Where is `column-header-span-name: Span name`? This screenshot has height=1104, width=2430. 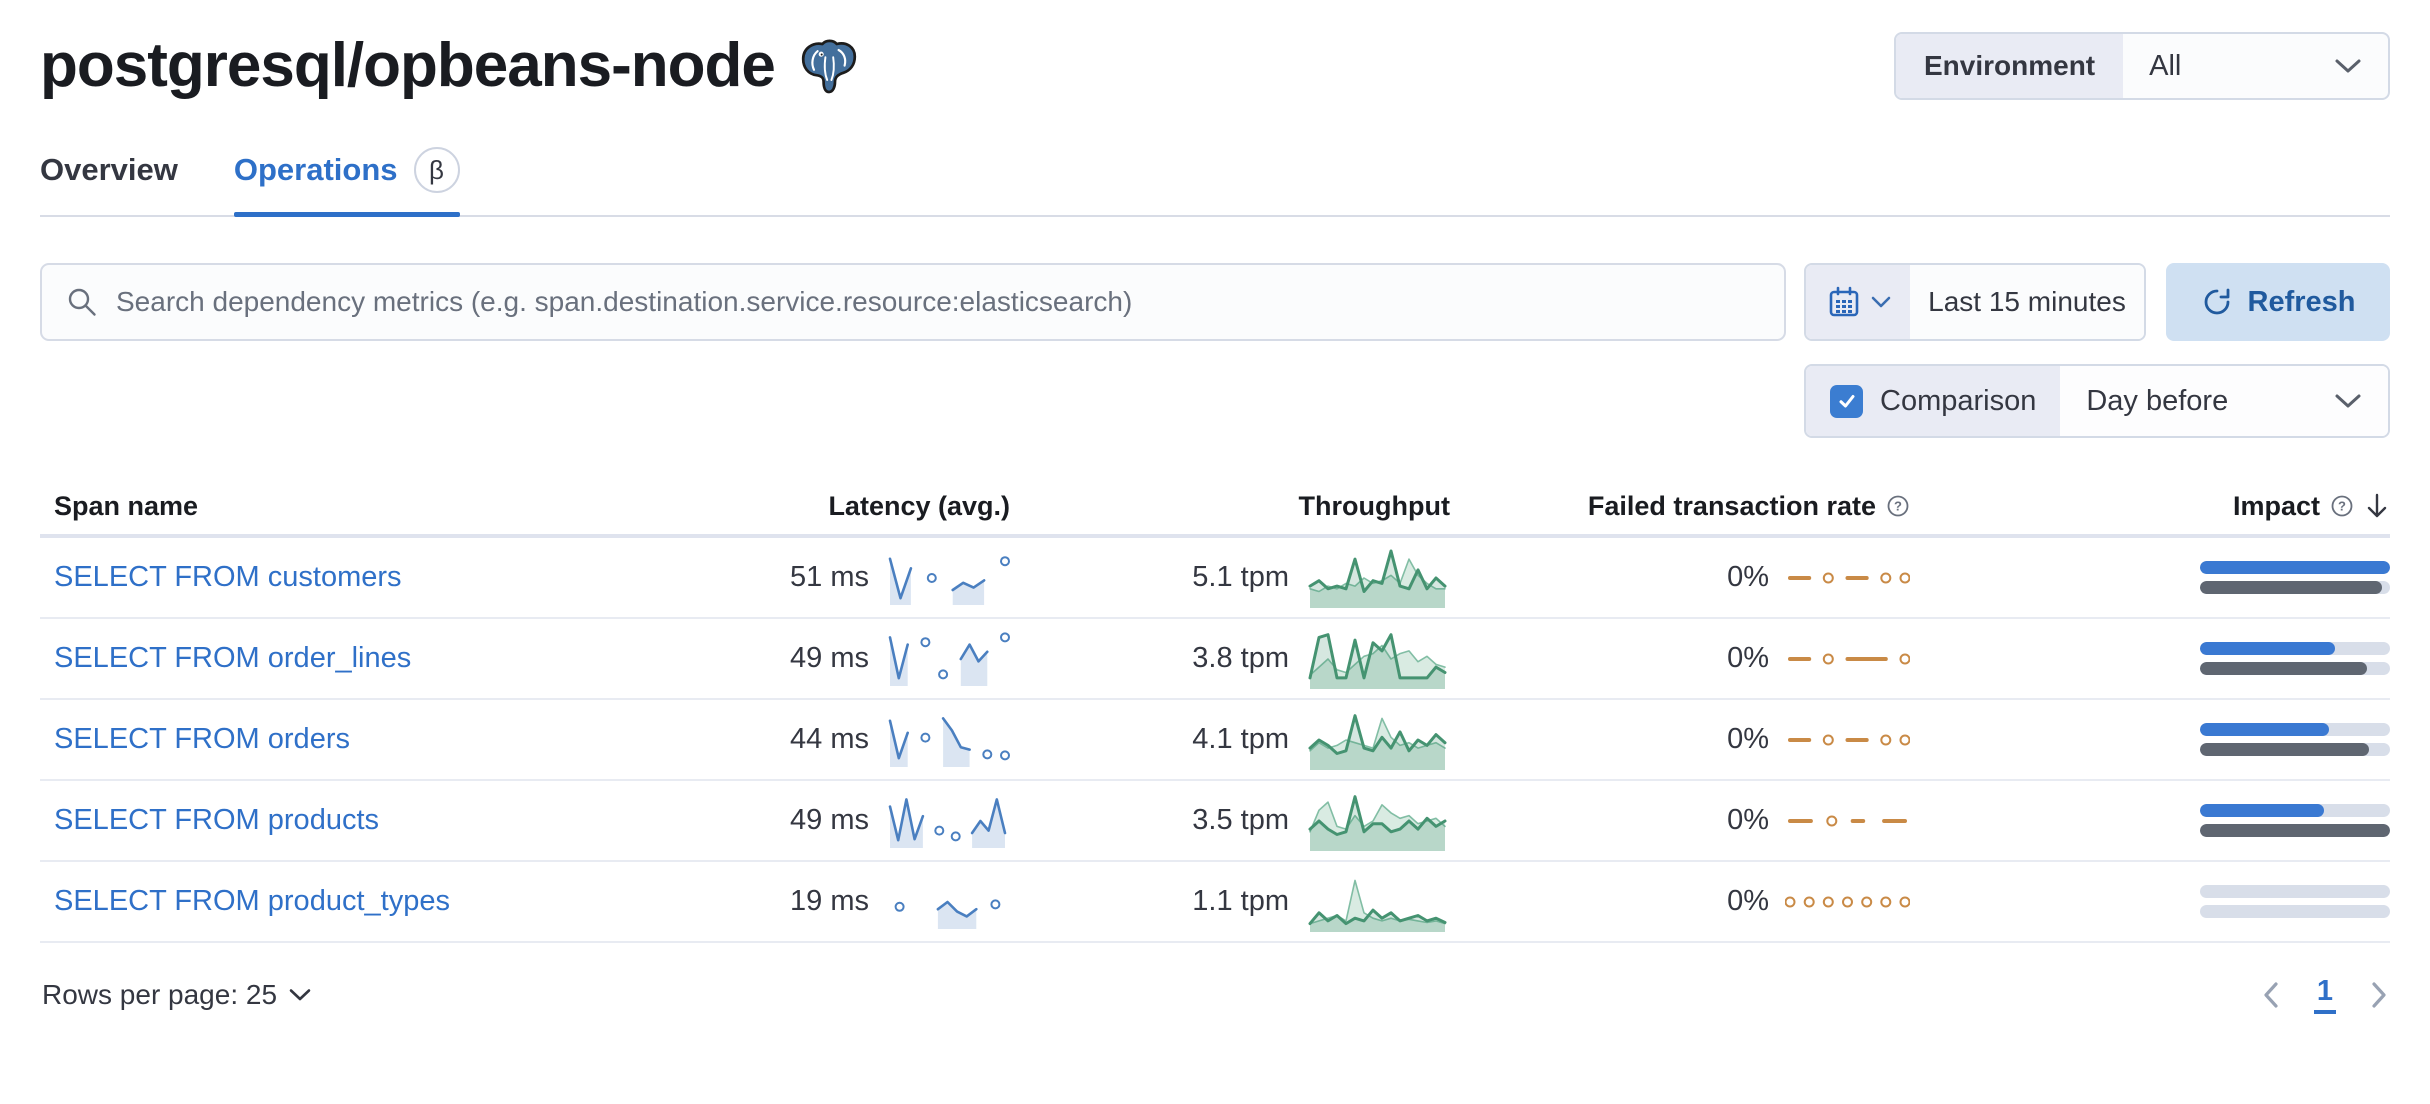
column-header-span-name: Span name is located at coordinates (365, 506).